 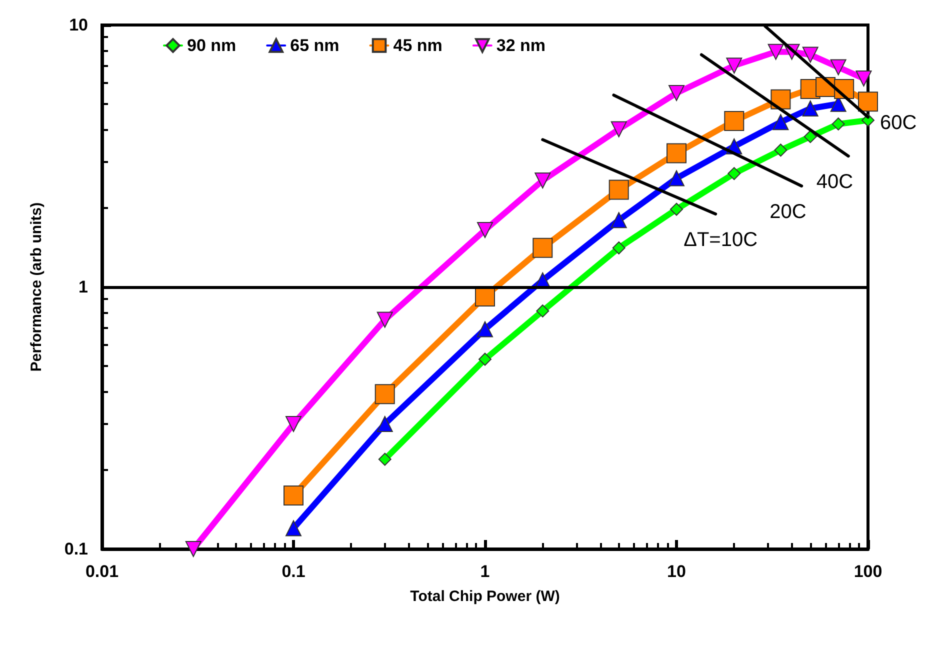 What do you see at coordinates (83, 287) in the screenshot?
I see `y-tick-label: 1` at bounding box center [83, 287].